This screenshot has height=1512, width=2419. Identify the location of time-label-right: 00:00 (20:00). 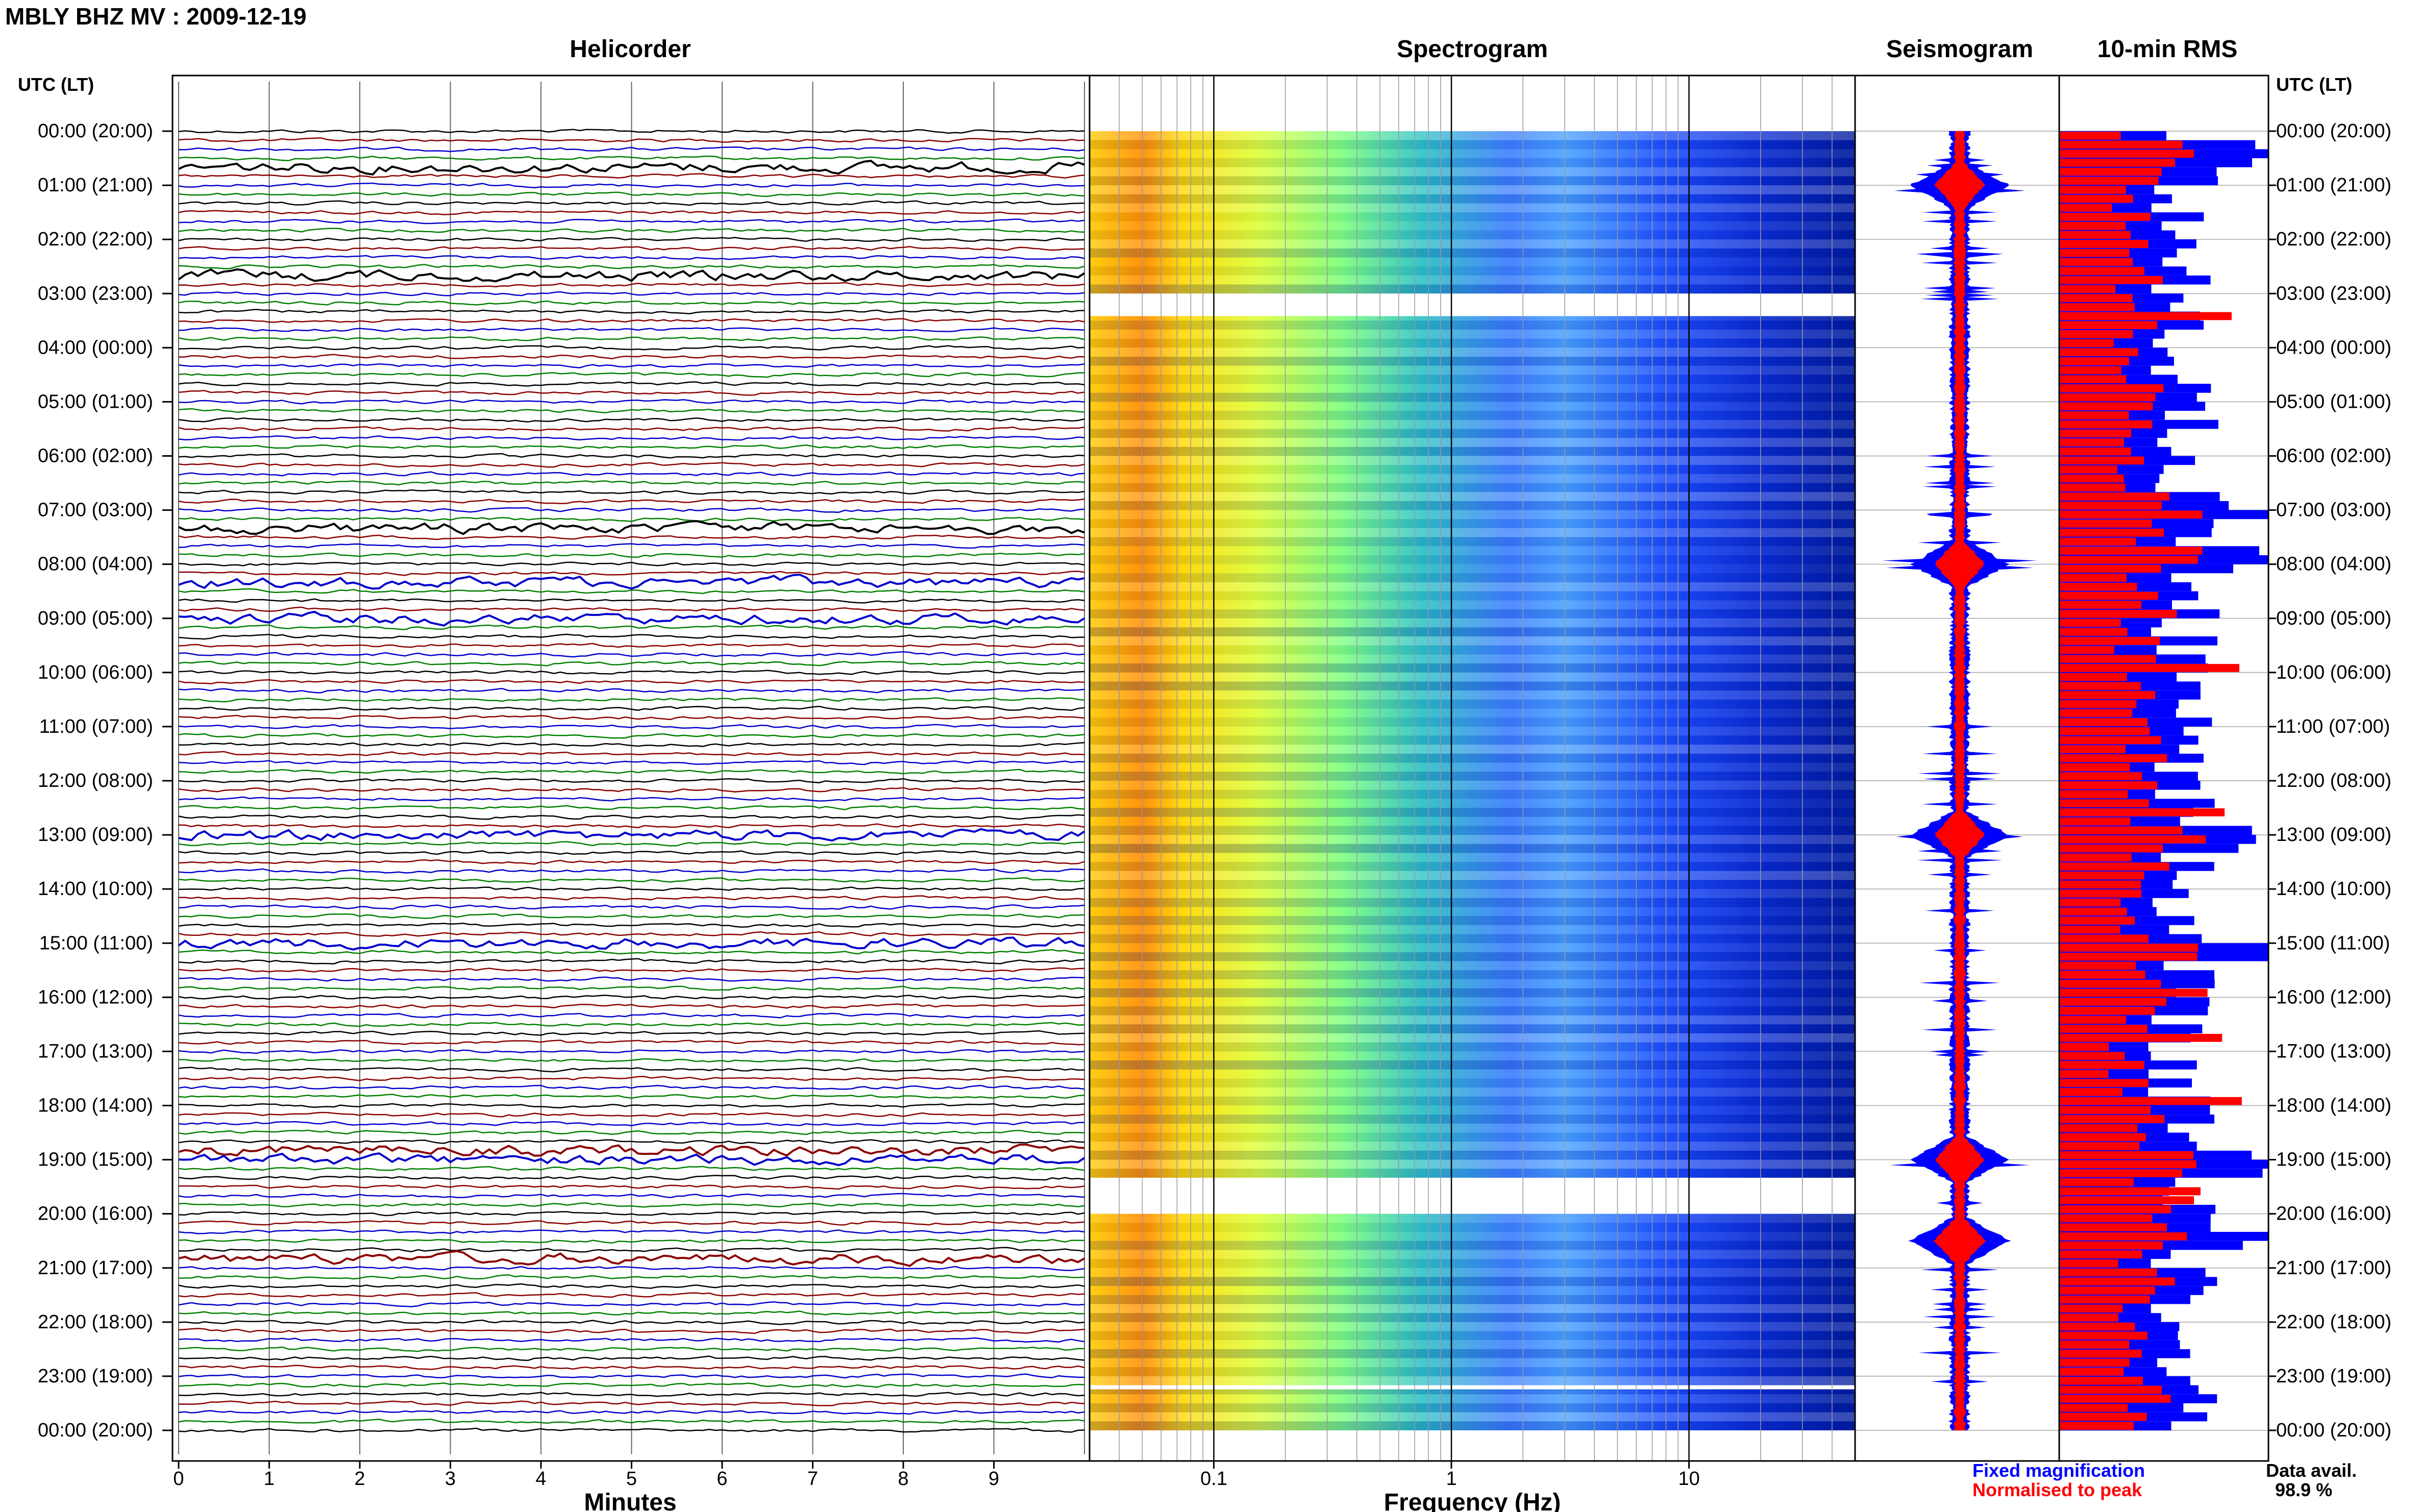
(2333, 131).